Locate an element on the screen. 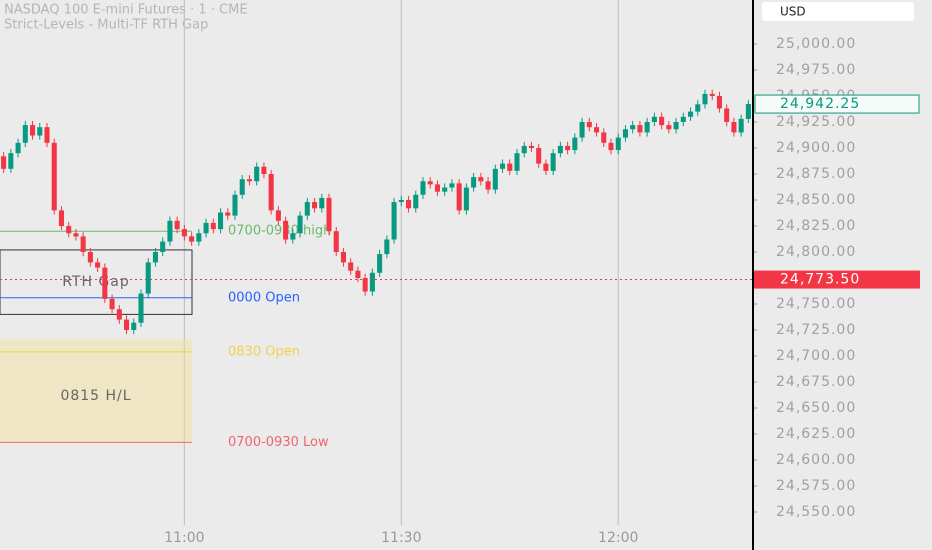 The width and height of the screenshot is (932, 550). currency: USD is located at coordinates (793, 12).